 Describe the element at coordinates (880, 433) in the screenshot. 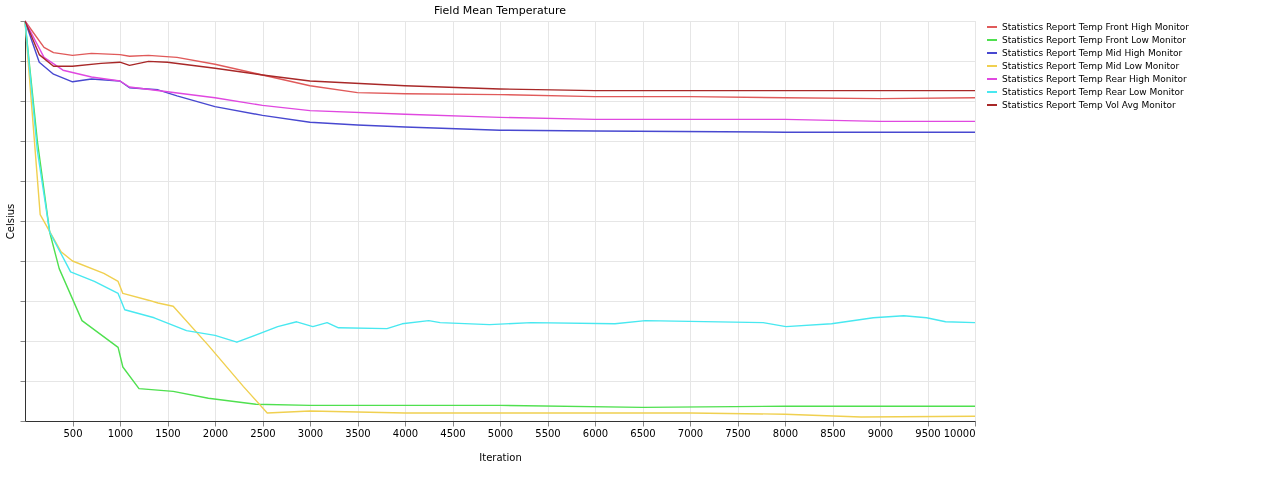

I see `x-tick-label: 9000` at that location.